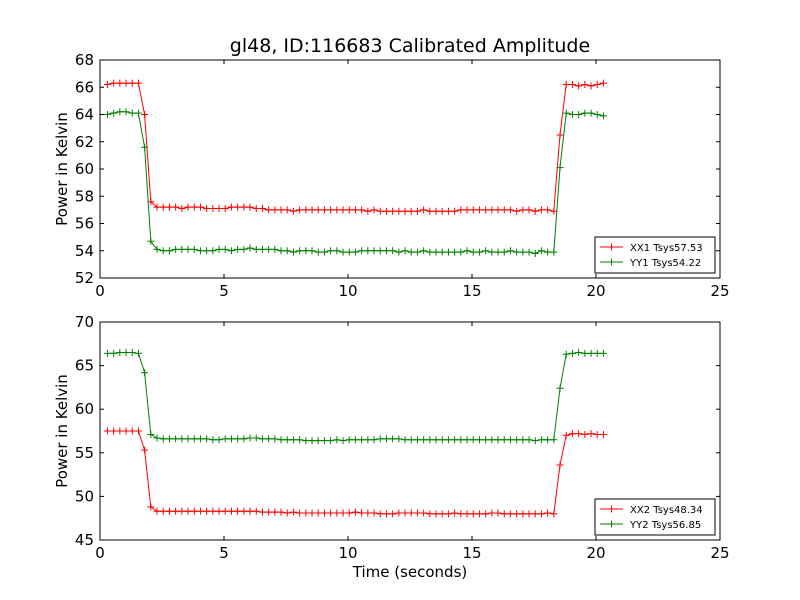 This screenshot has width=800, height=600. What do you see at coordinates (611, 247) in the screenshot?
I see `legend-marker` at bounding box center [611, 247].